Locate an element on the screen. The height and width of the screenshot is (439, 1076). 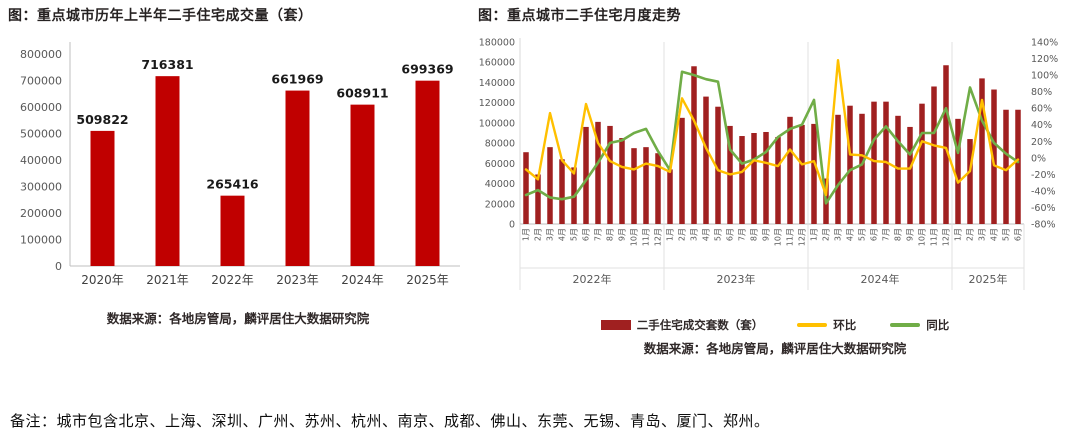
right-axis-tick-label: 0% is located at coordinates (1038, 158).